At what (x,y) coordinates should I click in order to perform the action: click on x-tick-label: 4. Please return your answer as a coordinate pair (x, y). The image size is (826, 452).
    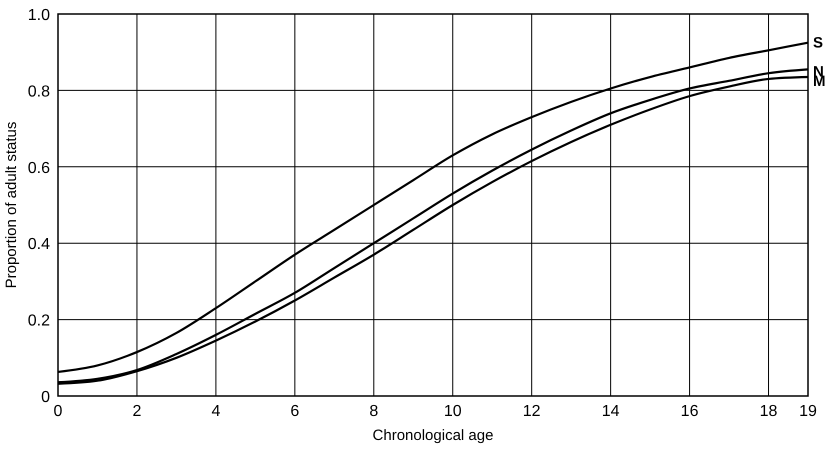
    Looking at the image, I should click on (215, 411).